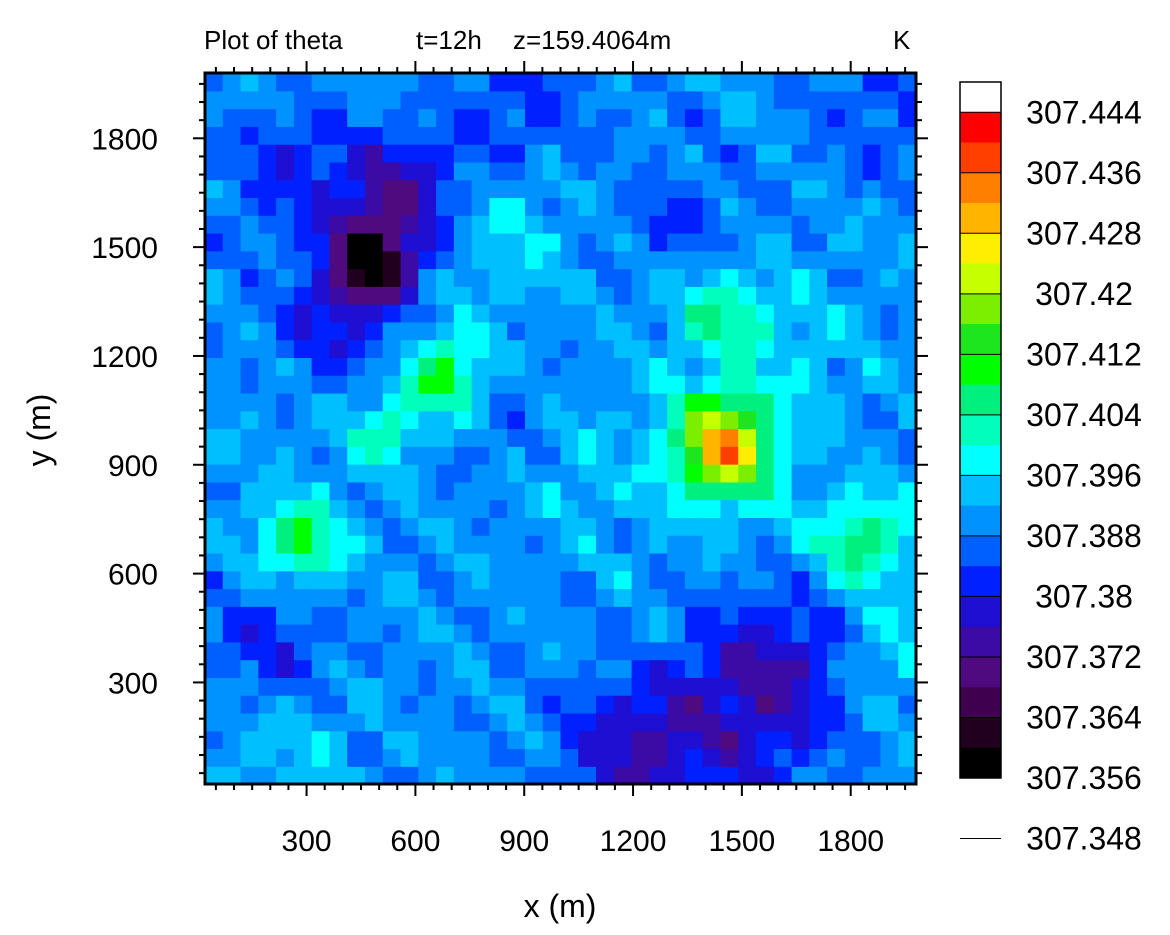  Describe the element at coordinates (980, 158) in the screenshot. I see `colorbar-swatch` at that location.